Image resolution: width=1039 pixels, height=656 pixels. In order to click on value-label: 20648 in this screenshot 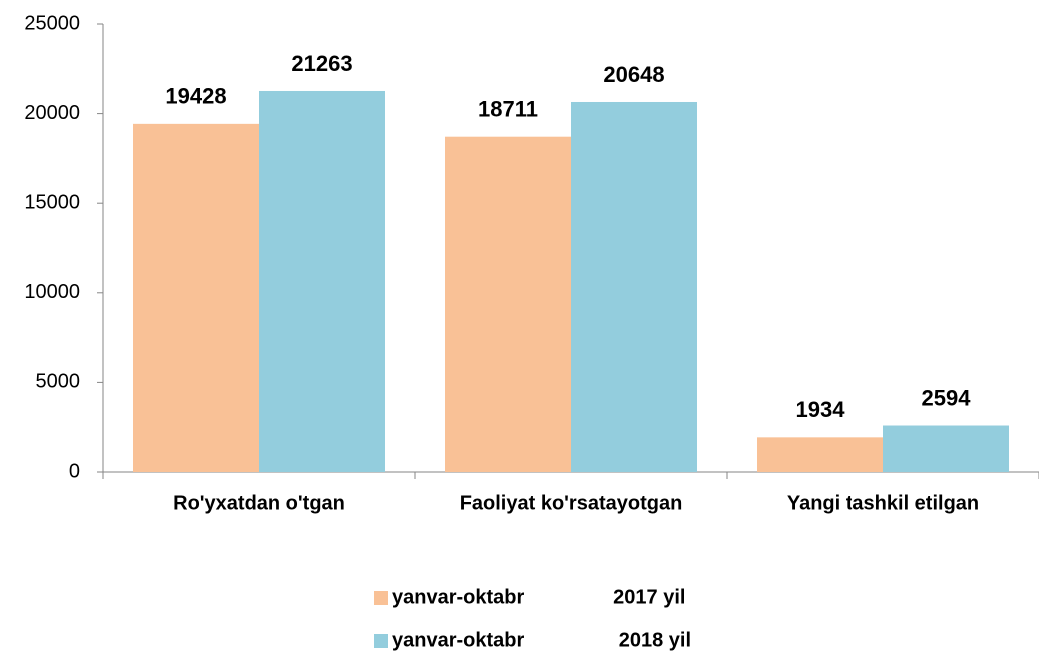, I will do `click(633, 74)`.